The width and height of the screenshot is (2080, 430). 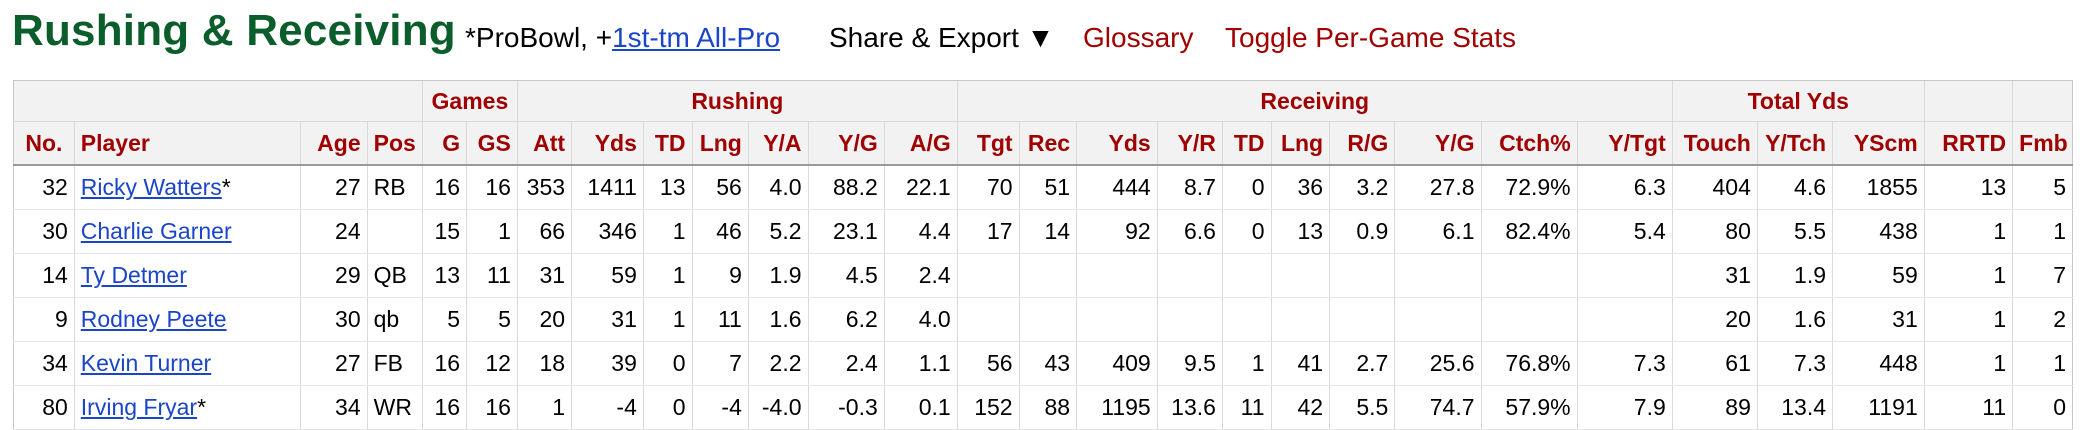 What do you see at coordinates (444, 319) in the screenshot?
I see `cell-g: 5` at bounding box center [444, 319].